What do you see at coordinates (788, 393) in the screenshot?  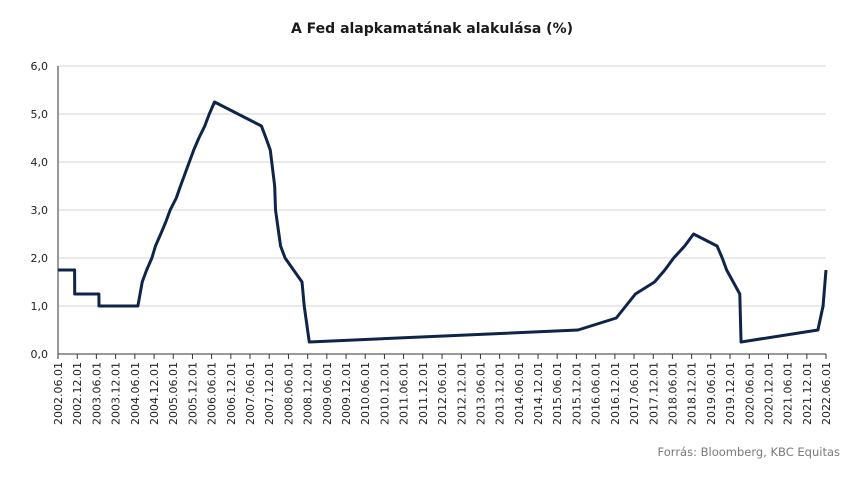 I see `x-tick-label: 2021.06.01` at bounding box center [788, 393].